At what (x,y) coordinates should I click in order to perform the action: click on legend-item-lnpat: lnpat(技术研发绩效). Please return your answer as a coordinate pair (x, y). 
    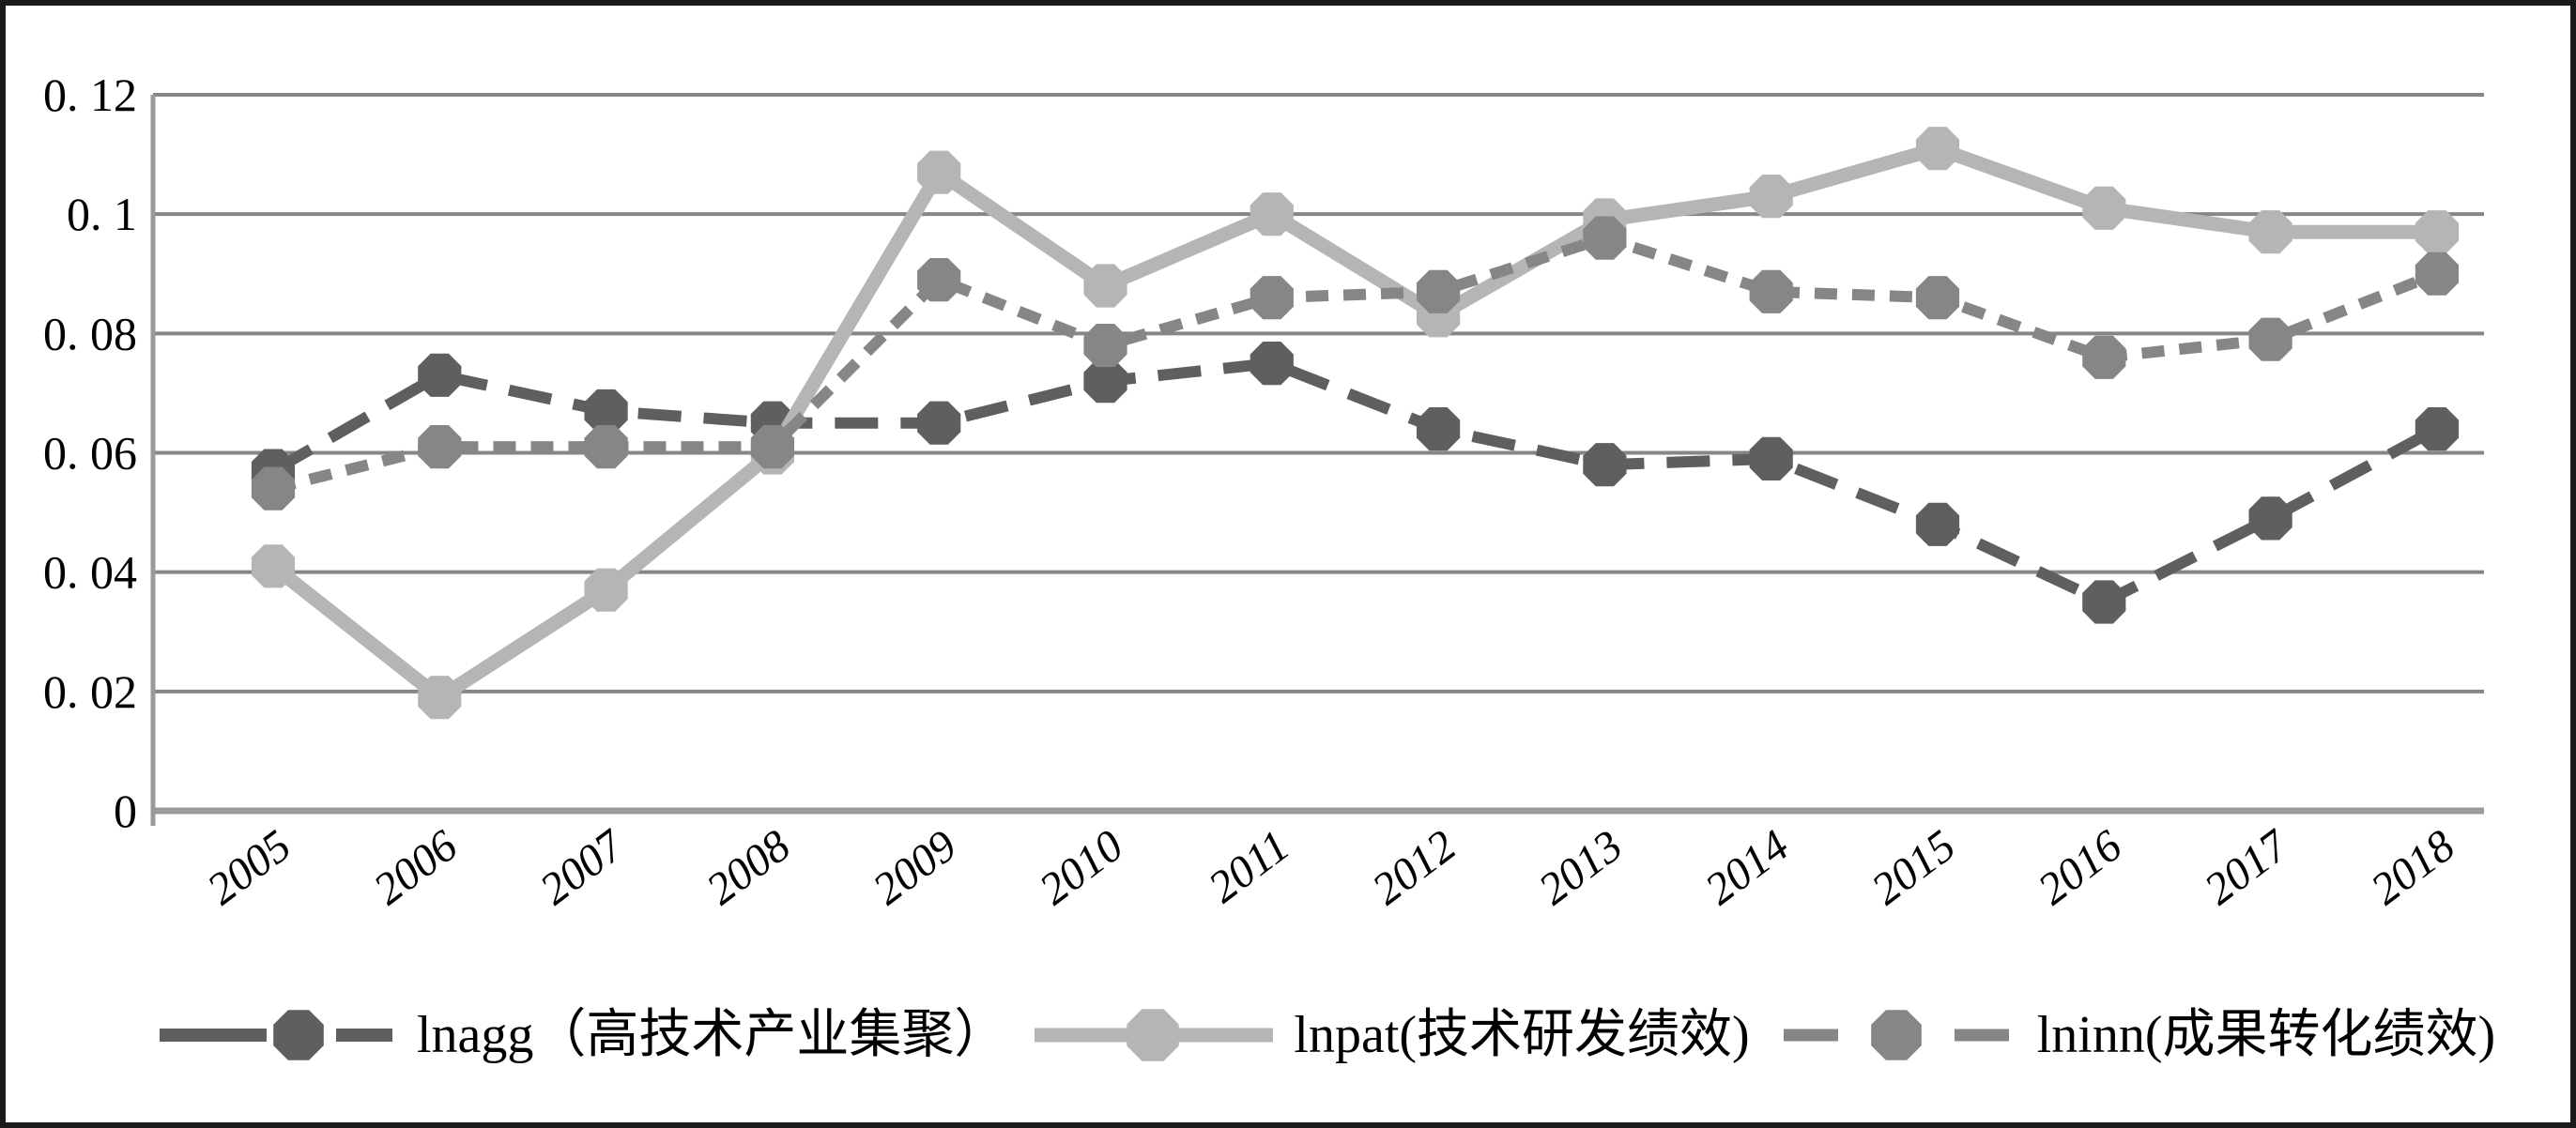
    Looking at the image, I should click on (1391, 1035).